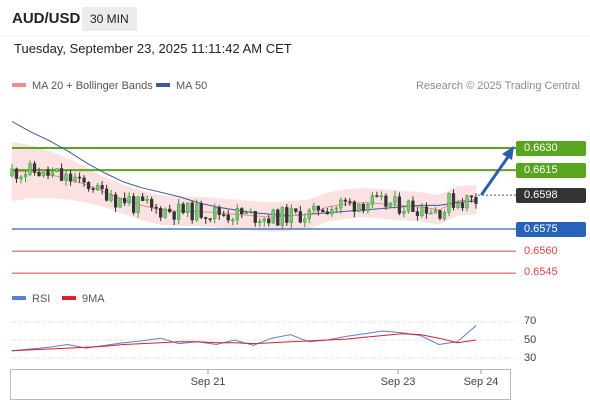 Image resolution: width=590 pixels, height=400 pixels. I want to click on support-minor-label-1: 0.6560, so click(541, 251).